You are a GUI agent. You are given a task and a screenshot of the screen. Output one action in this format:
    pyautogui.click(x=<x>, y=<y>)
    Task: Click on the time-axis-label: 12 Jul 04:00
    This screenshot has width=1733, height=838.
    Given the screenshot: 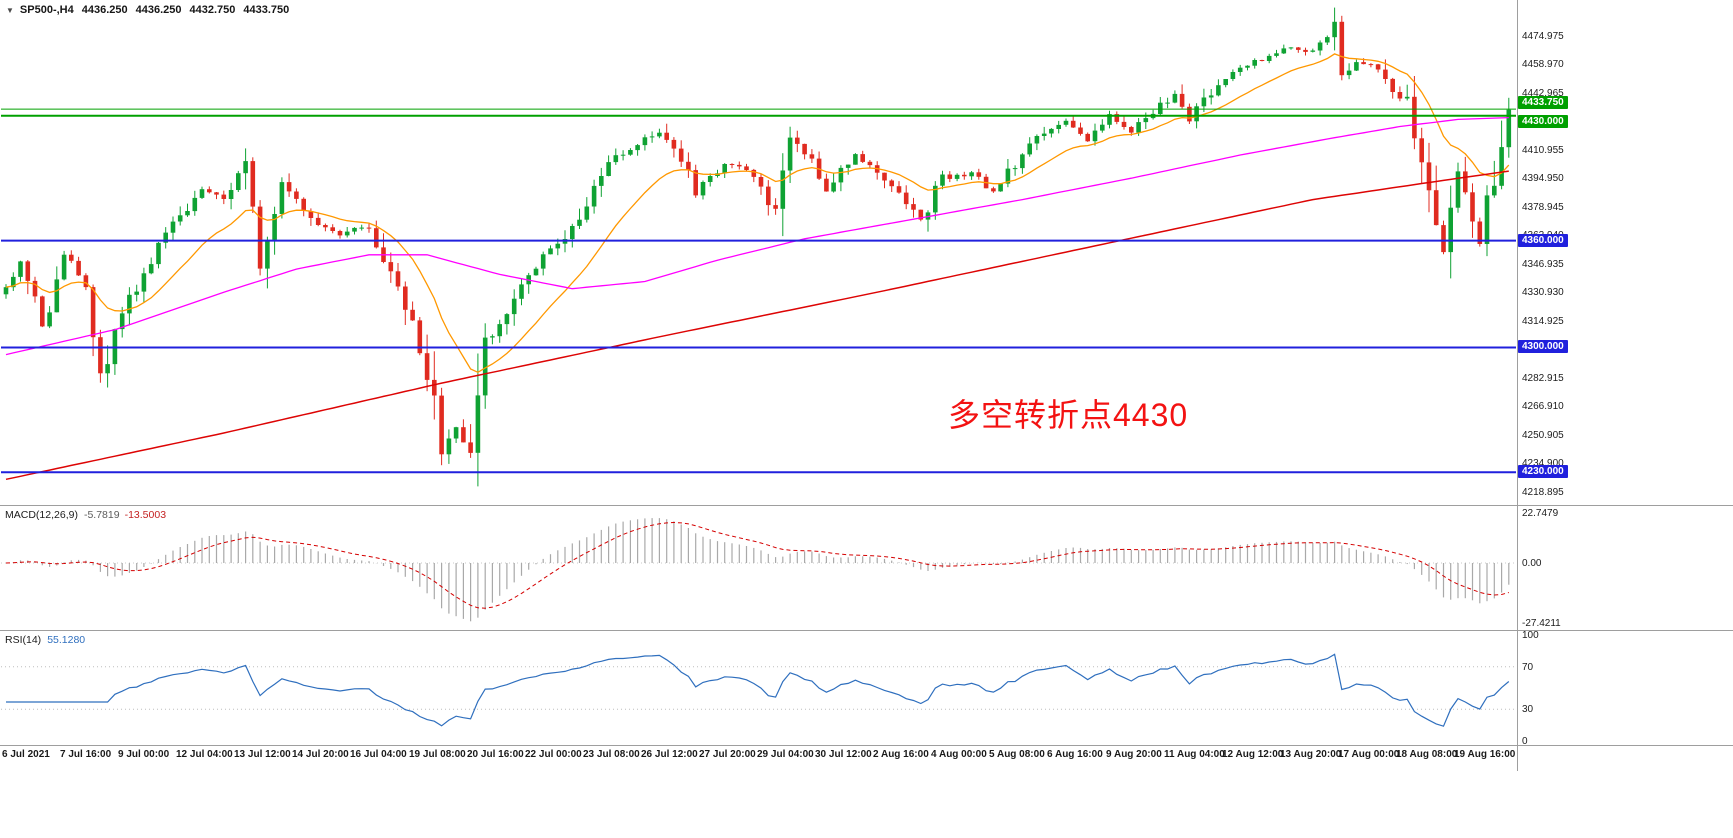 What is the action you would take?
    pyautogui.click(x=204, y=754)
    